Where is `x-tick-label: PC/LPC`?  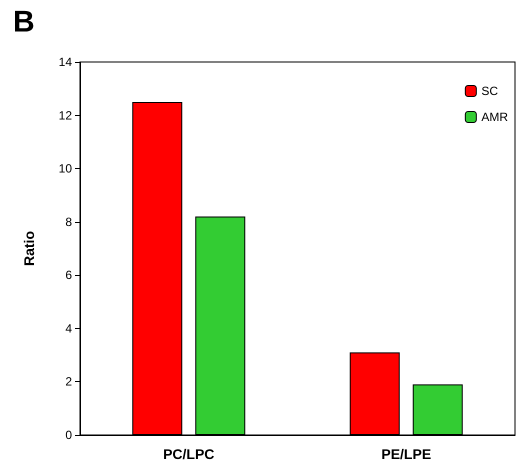
x-tick-label: PC/LPC is located at coordinates (188, 454).